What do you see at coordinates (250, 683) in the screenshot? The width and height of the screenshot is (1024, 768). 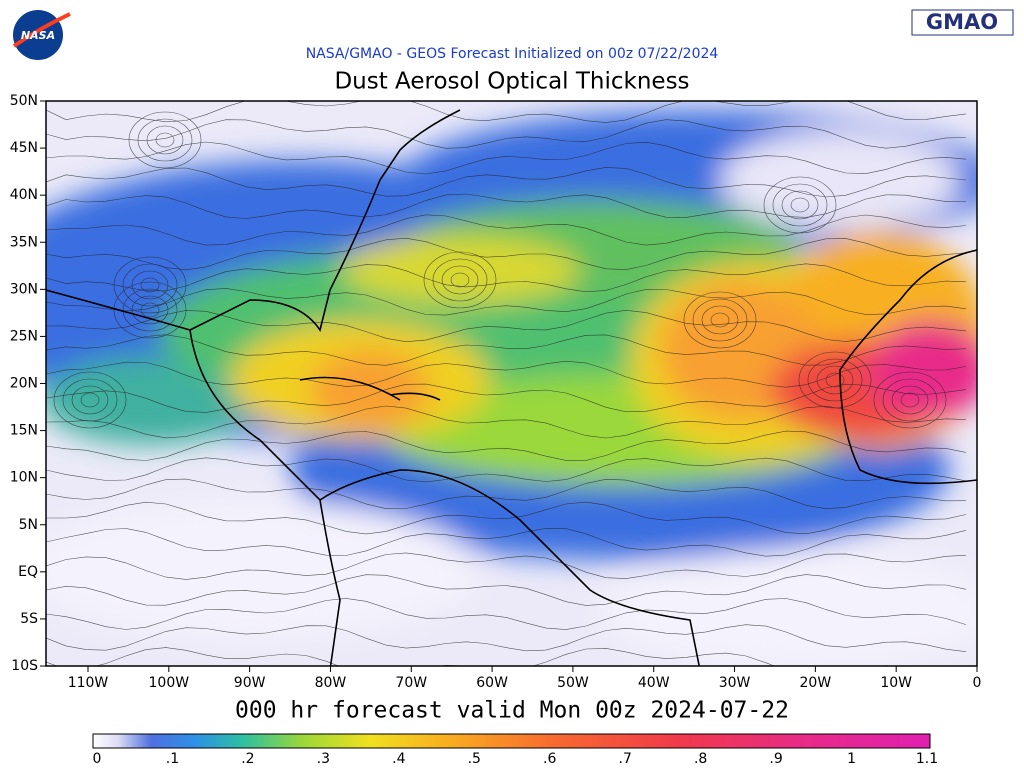 I see `lon-label: 90W` at bounding box center [250, 683].